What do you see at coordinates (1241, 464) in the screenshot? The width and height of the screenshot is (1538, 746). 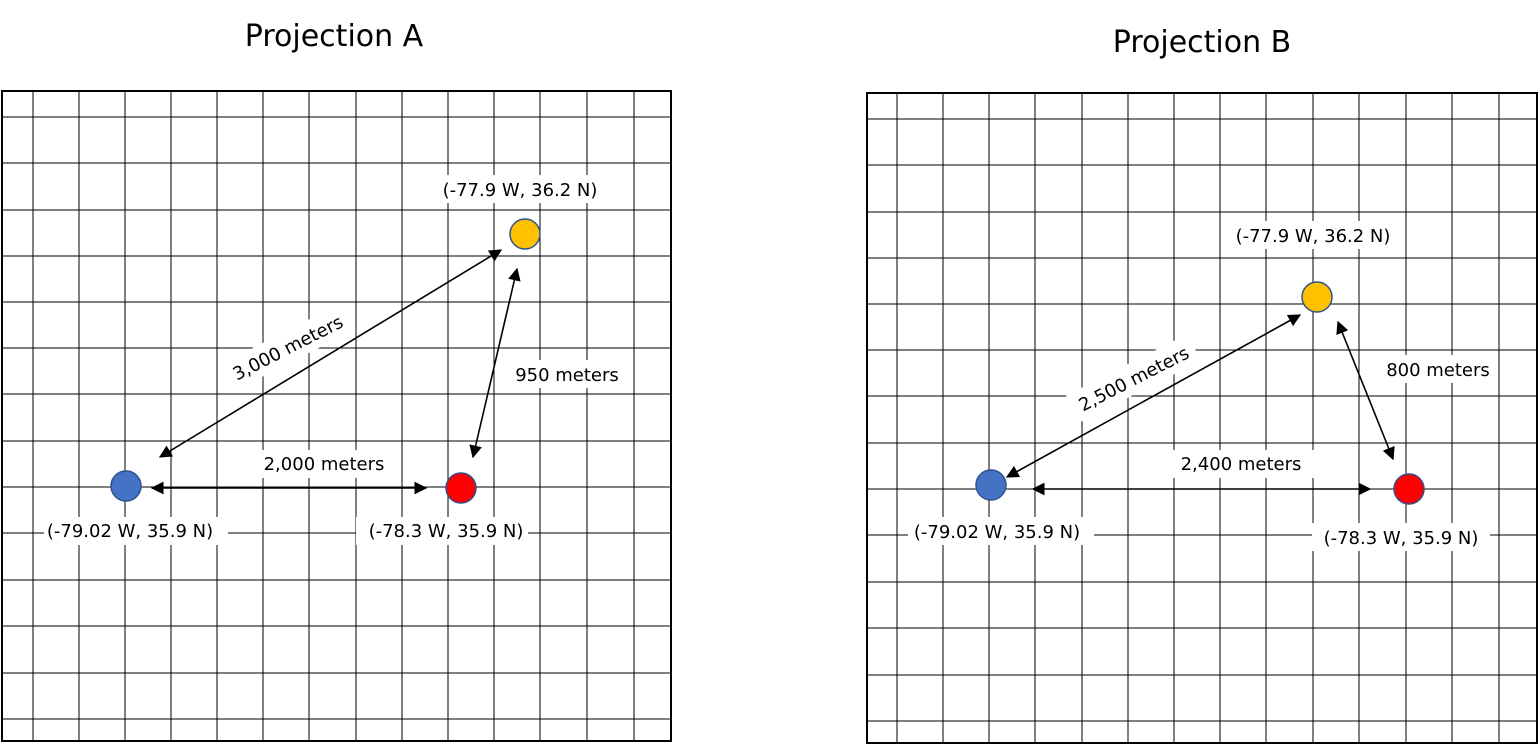 I see `projection-b-distance-blue-red: 2,400 meters` at bounding box center [1241, 464].